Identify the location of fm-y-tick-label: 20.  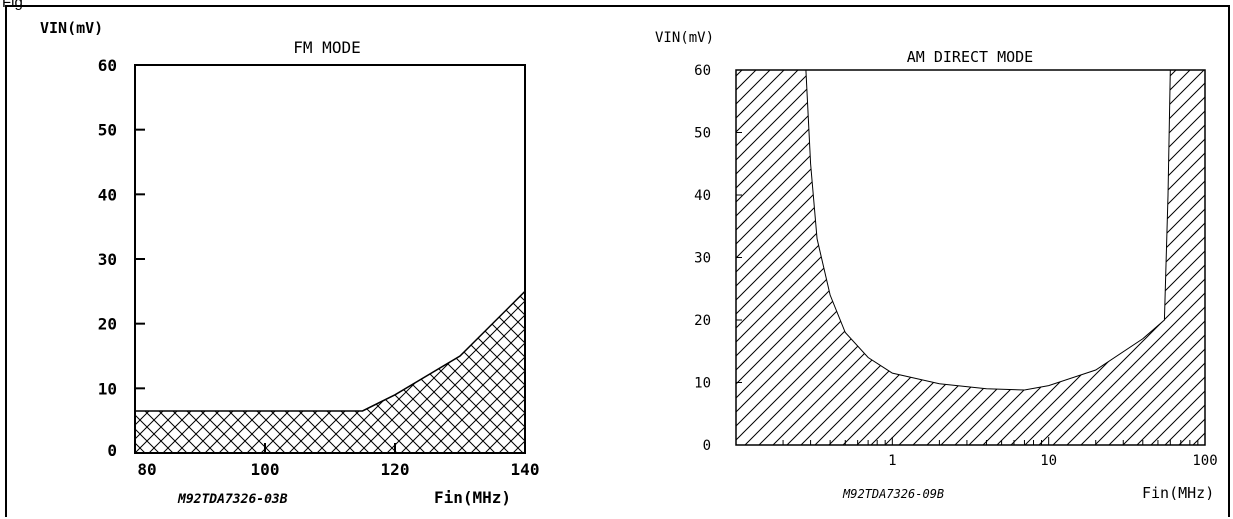
(107, 324).